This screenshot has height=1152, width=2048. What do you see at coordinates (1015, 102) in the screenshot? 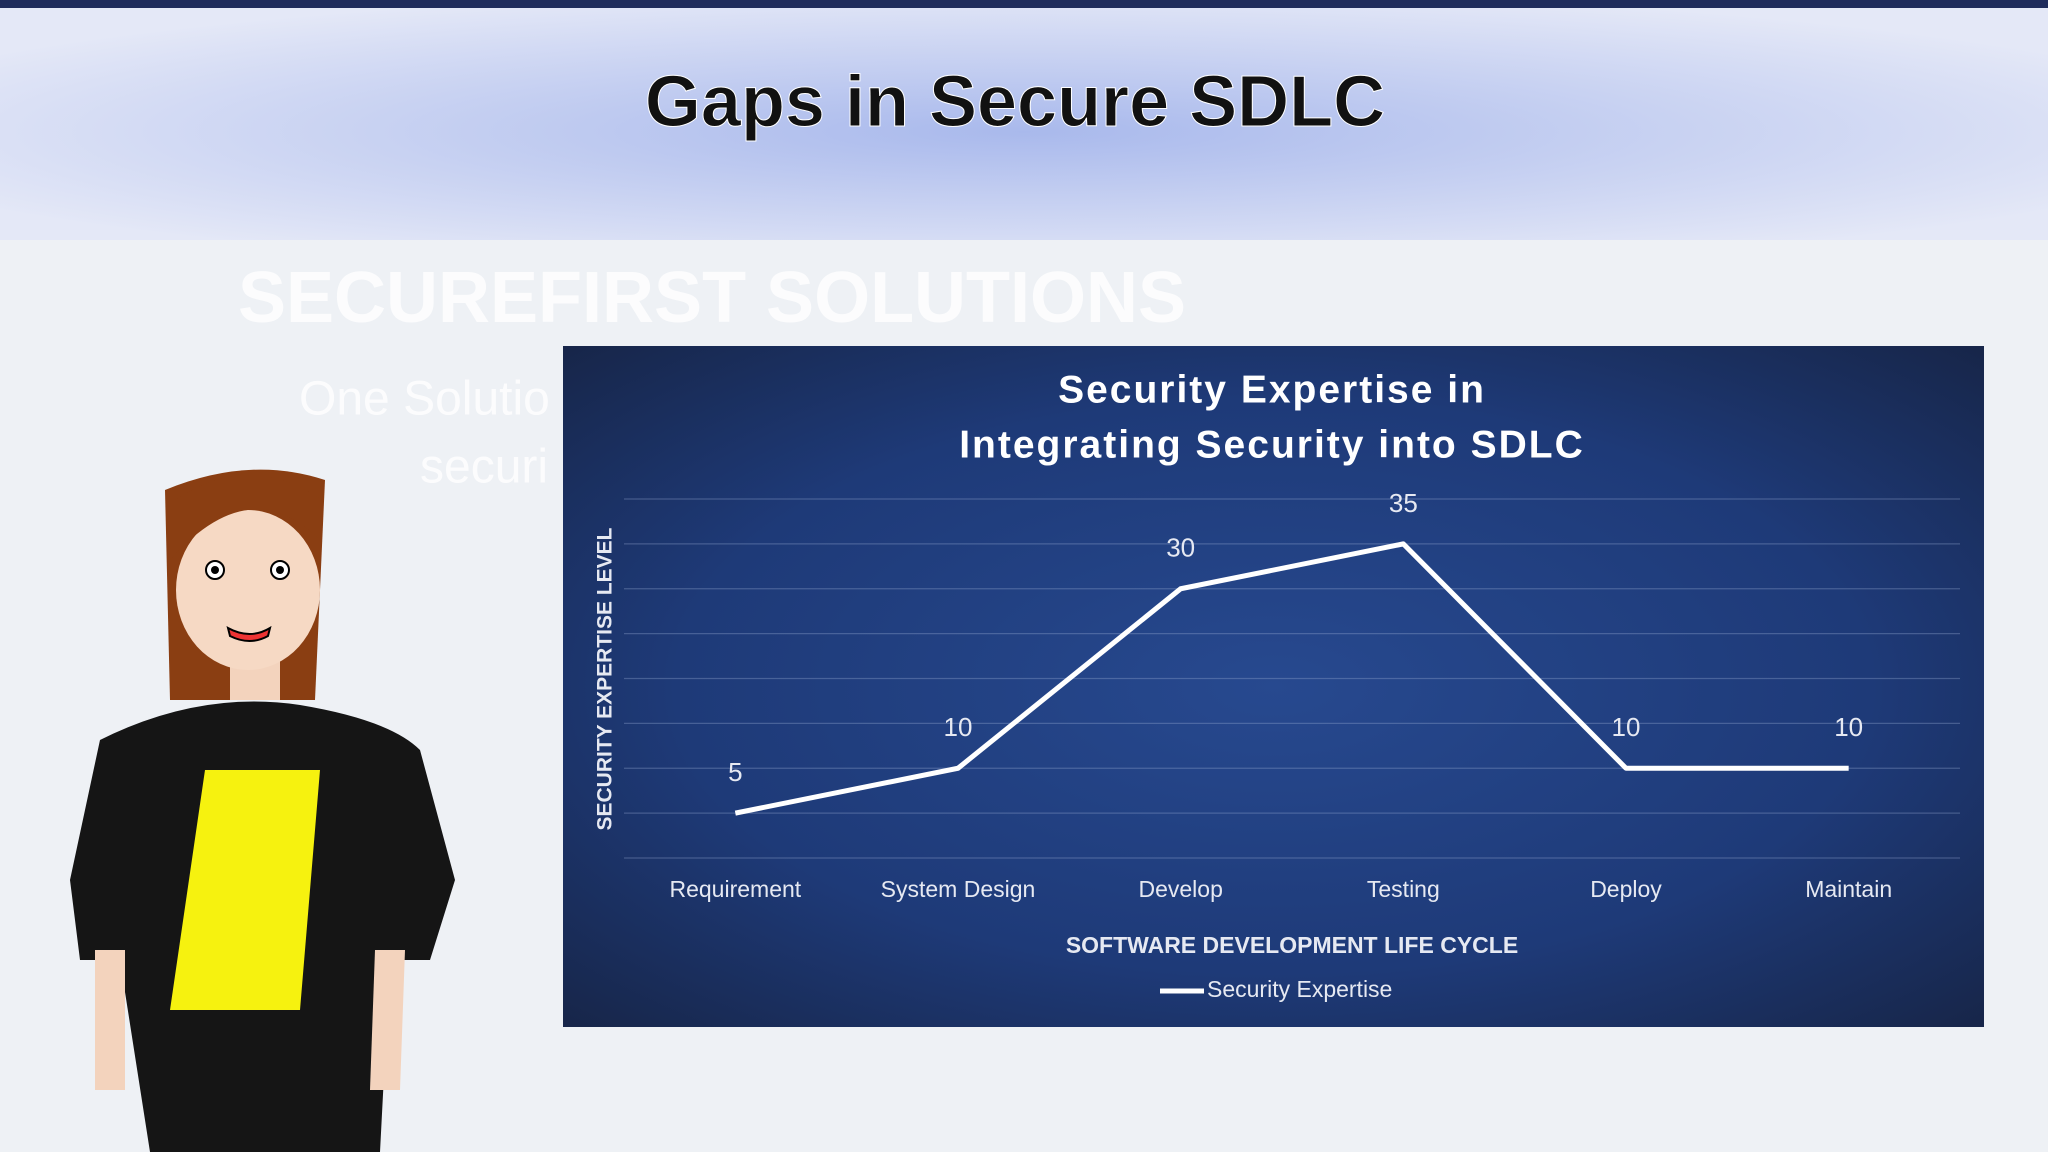
I see `slide-title: Gaps in Secure SDLC` at bounding box center [1015, 102].